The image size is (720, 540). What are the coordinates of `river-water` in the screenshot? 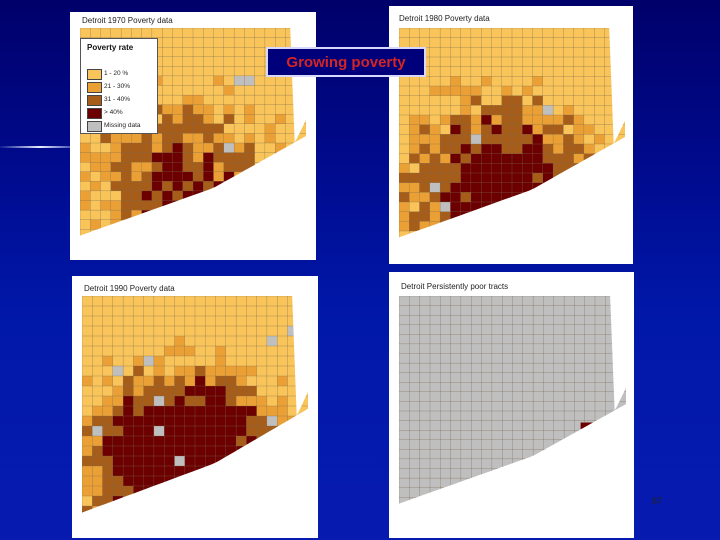 It's located at (195, 472).